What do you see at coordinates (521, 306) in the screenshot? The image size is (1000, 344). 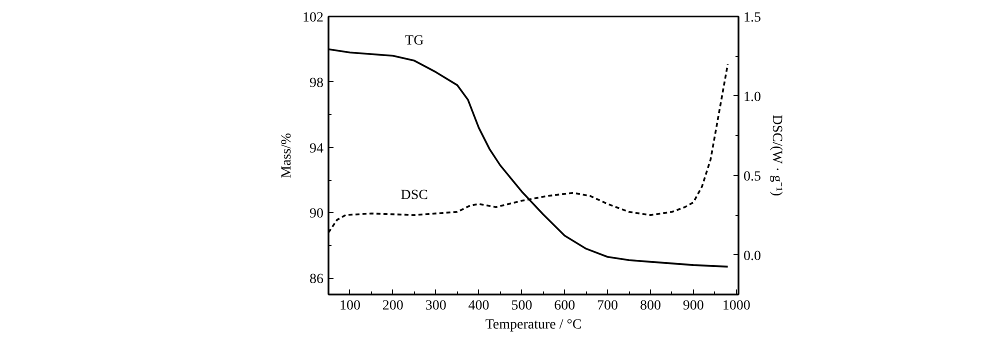 I see `x-tick-label: 500` at bounding box center [521, 306].